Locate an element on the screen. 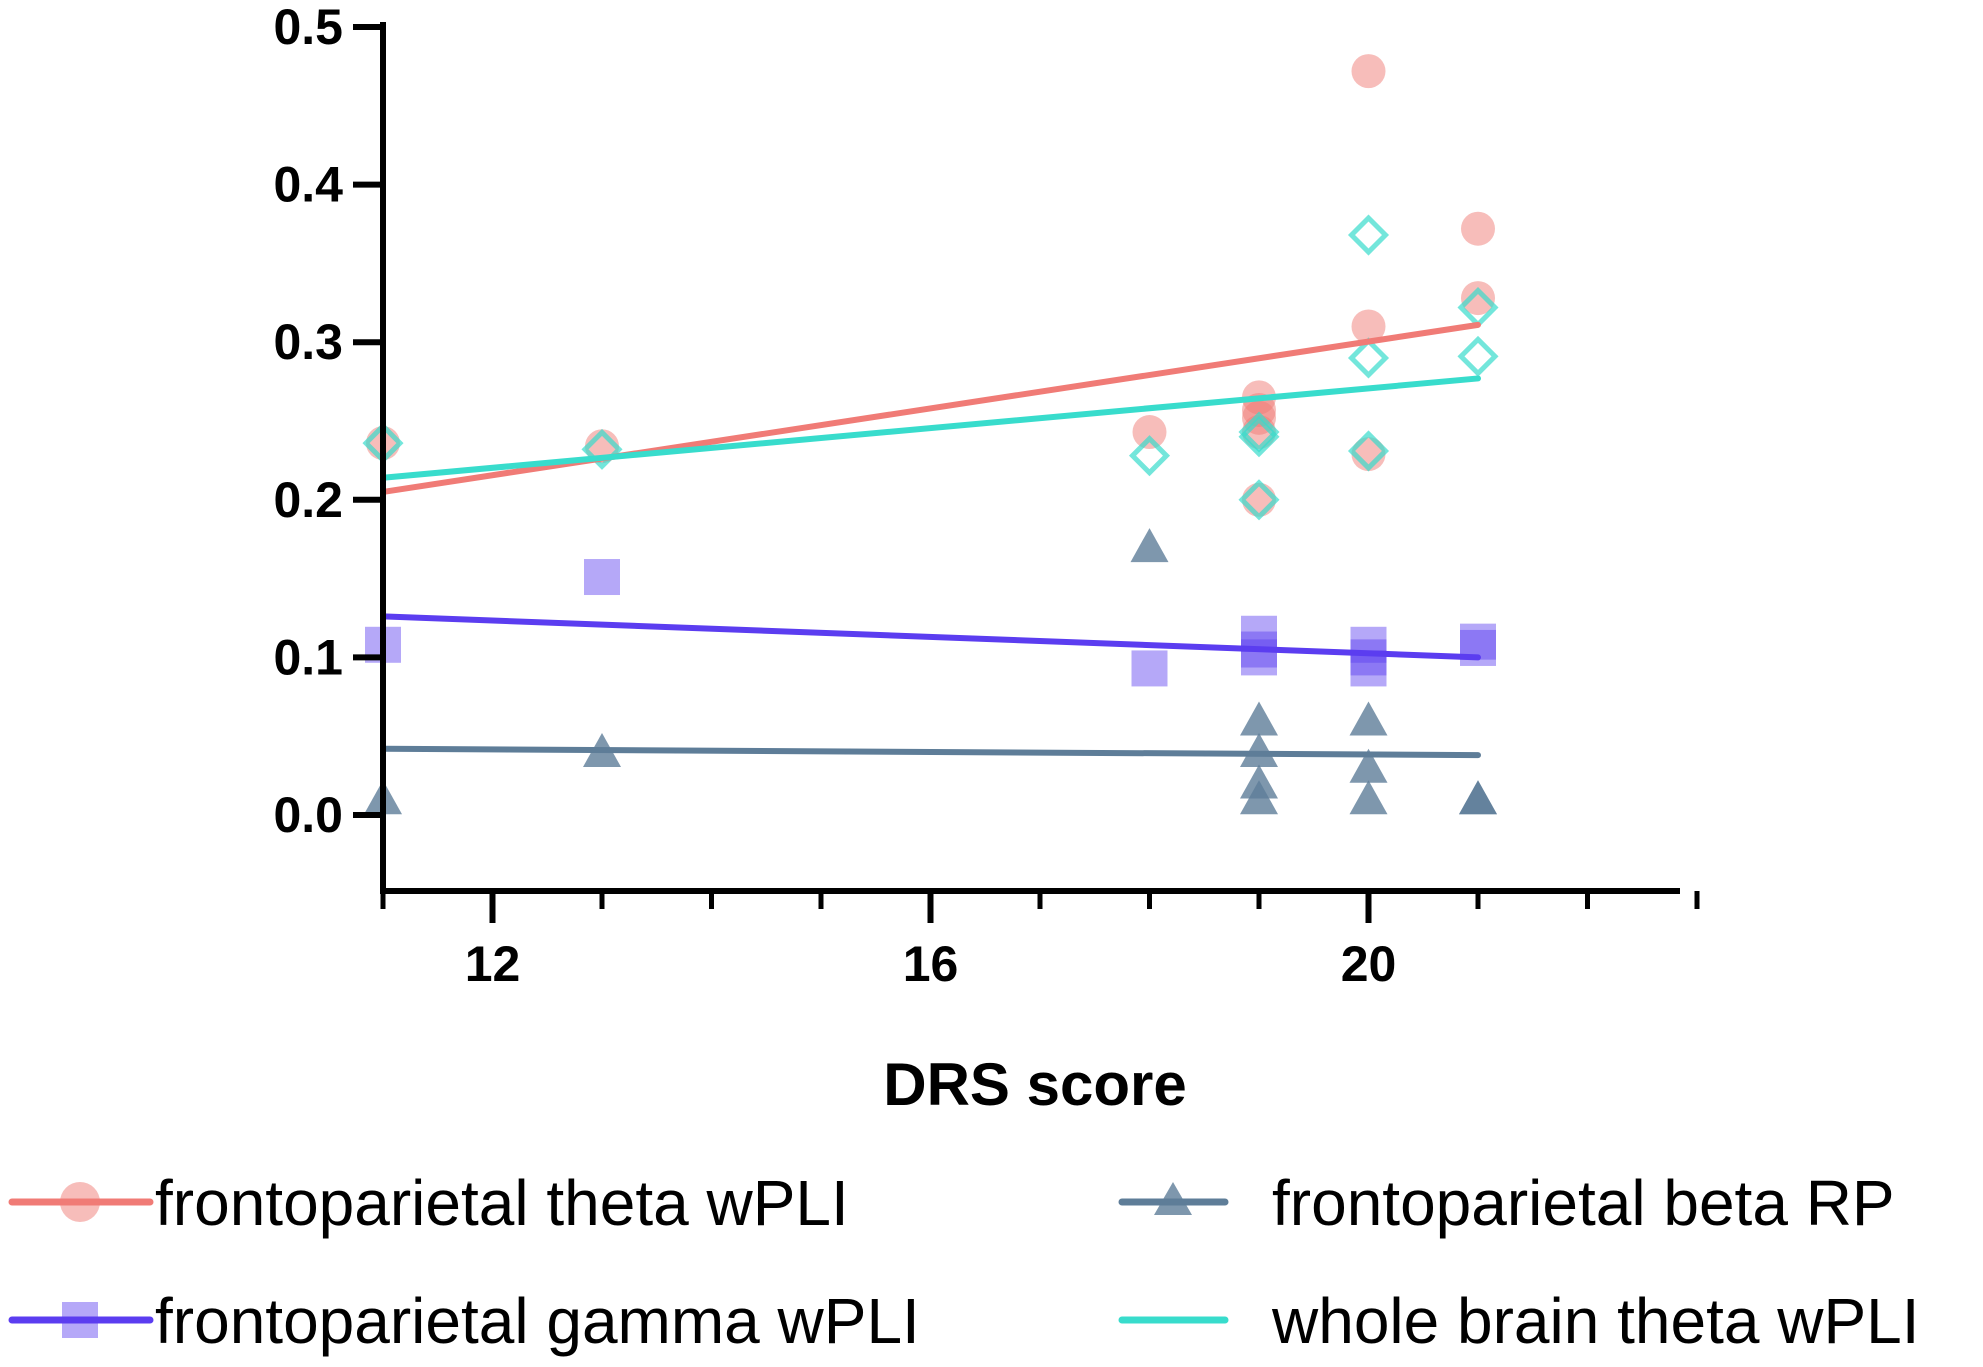 The width and height of the screenshot is (1983, 1367). fit-line-square is located at coordinates (930, 637).